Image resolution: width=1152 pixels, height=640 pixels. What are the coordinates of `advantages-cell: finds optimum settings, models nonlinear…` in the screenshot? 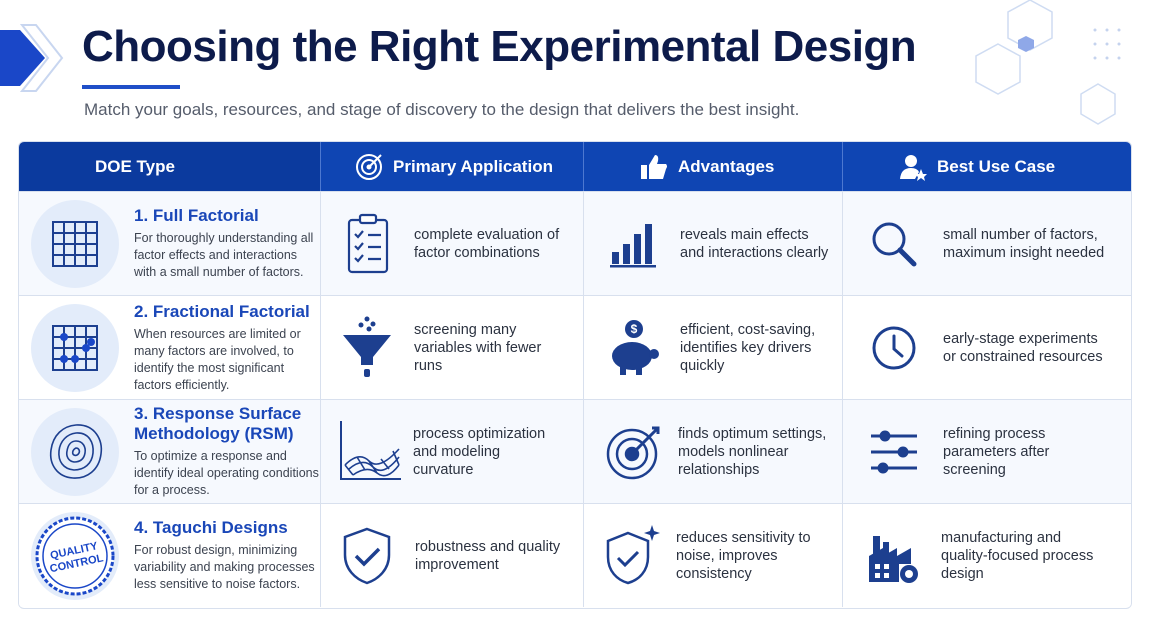 It's located at (713, 451).